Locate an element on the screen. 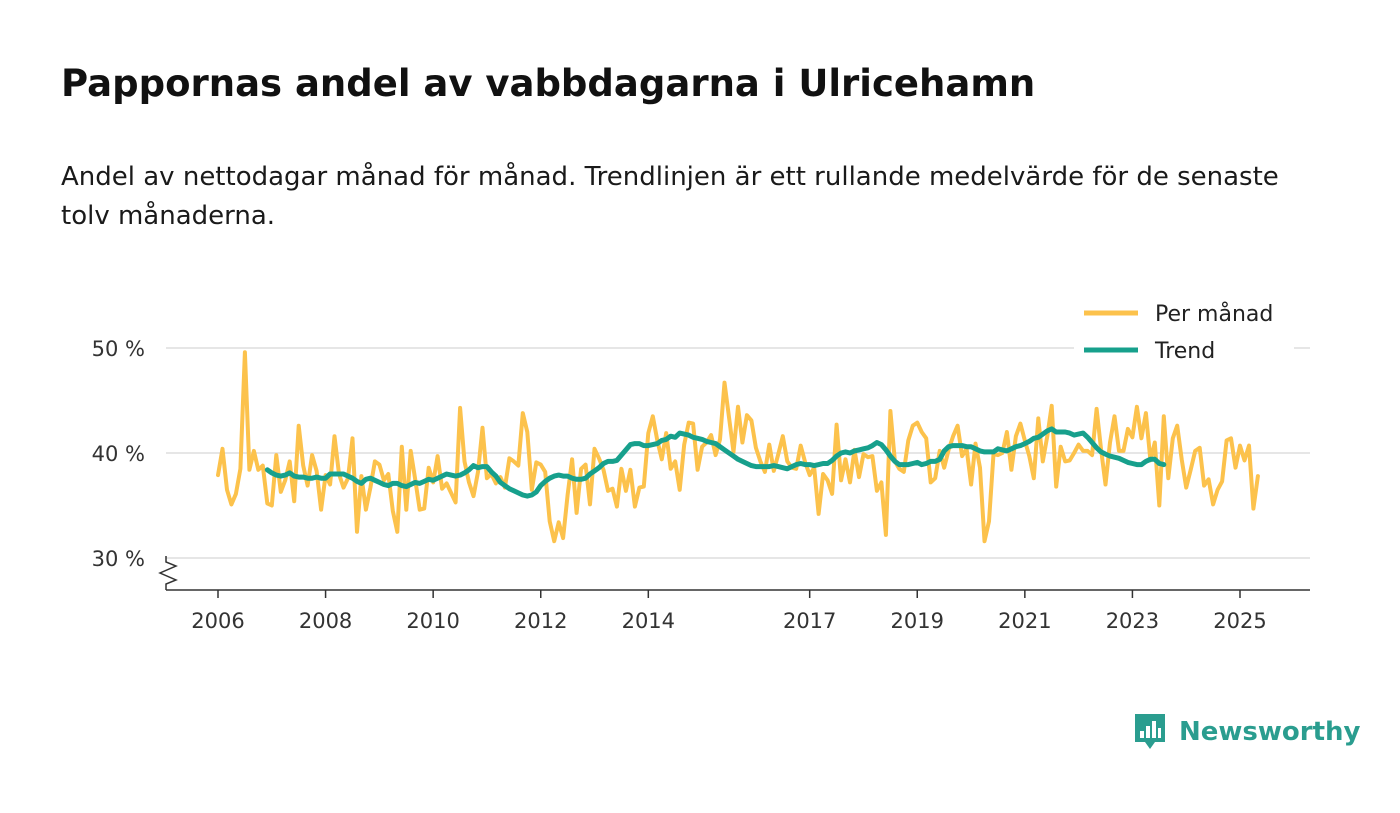 The image size is (1400, 813). y-tick-label: 30 % is located at coordinates (118, 559).